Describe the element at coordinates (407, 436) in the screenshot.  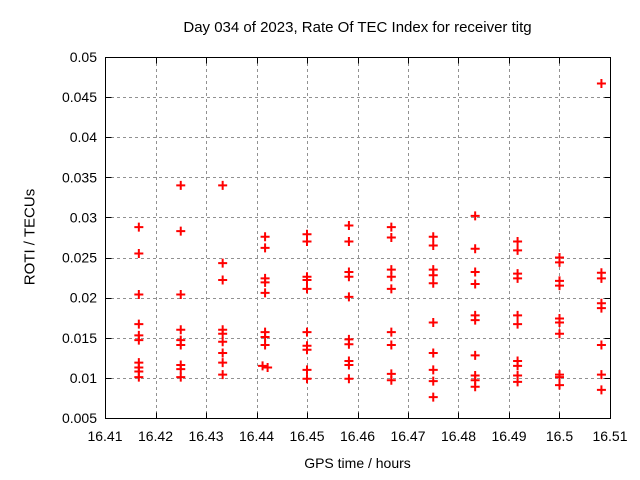
I see `x-tick-label: 16.47` at that location.